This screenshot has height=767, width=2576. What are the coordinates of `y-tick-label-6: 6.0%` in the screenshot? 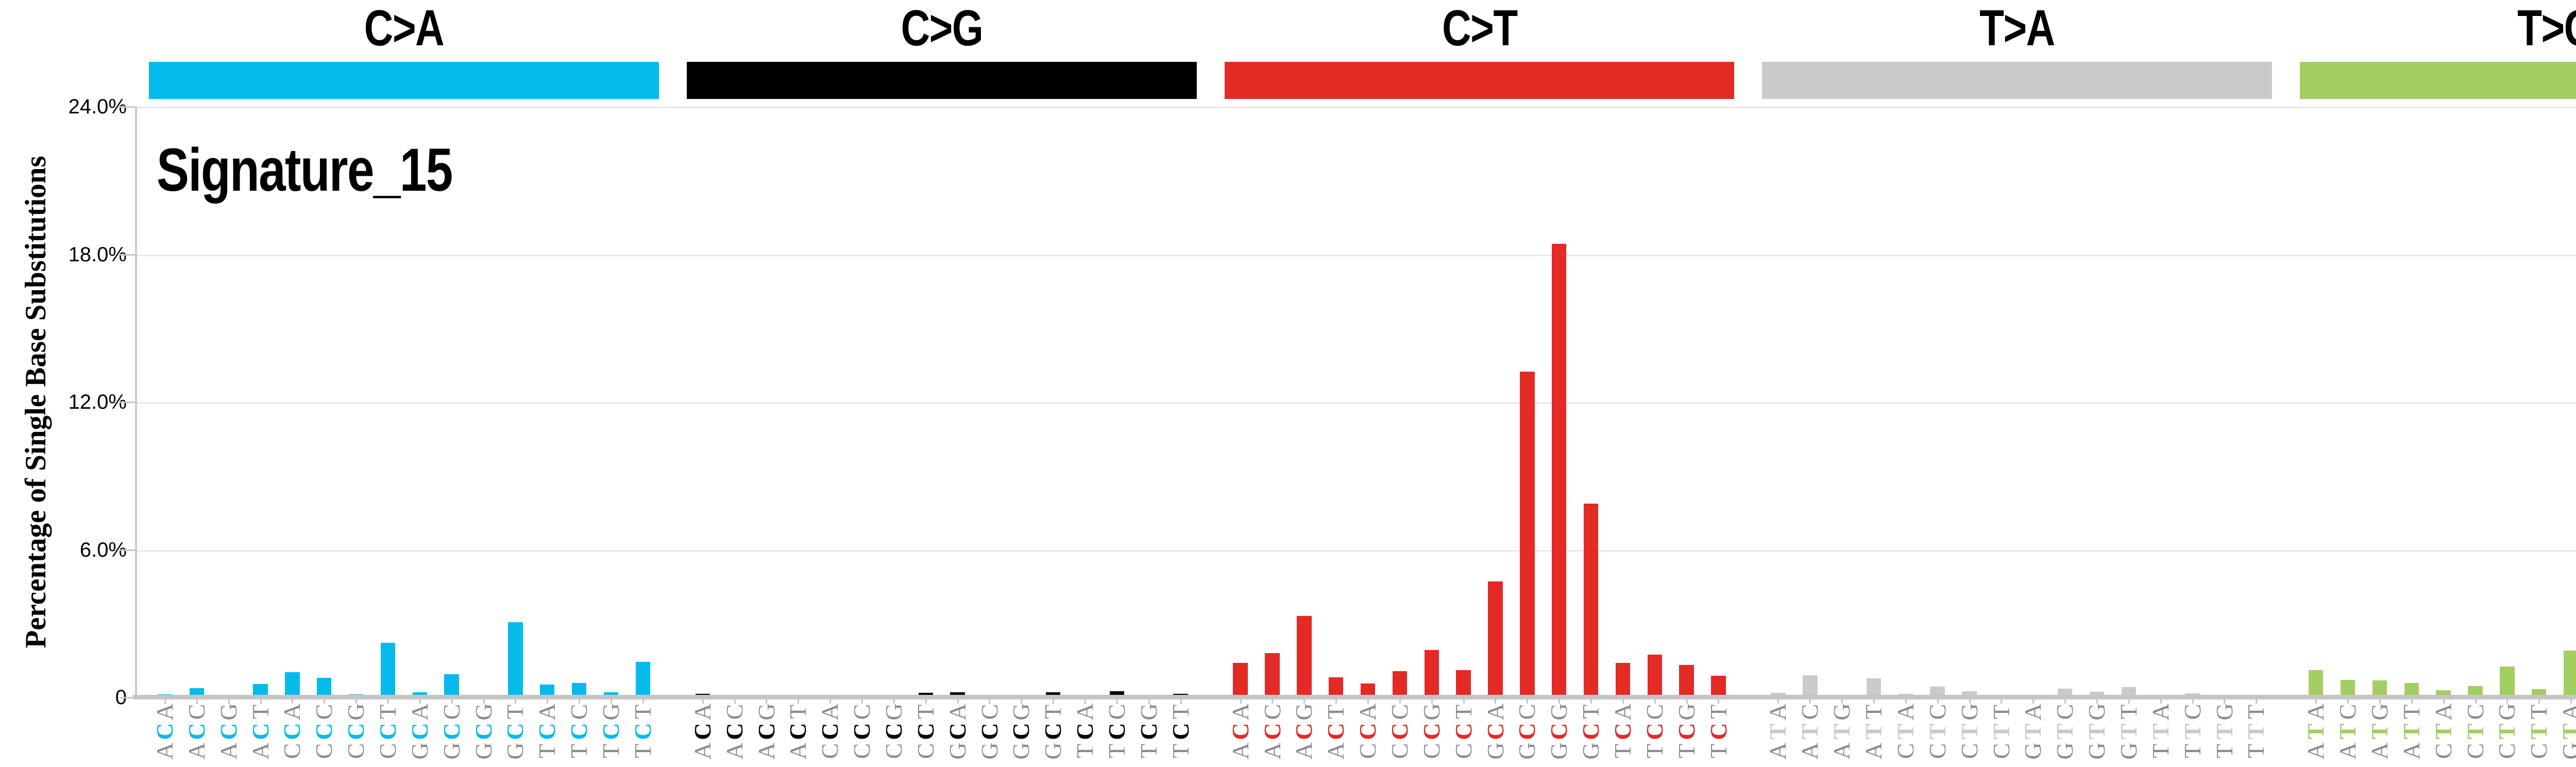 It's located at (103, 549).